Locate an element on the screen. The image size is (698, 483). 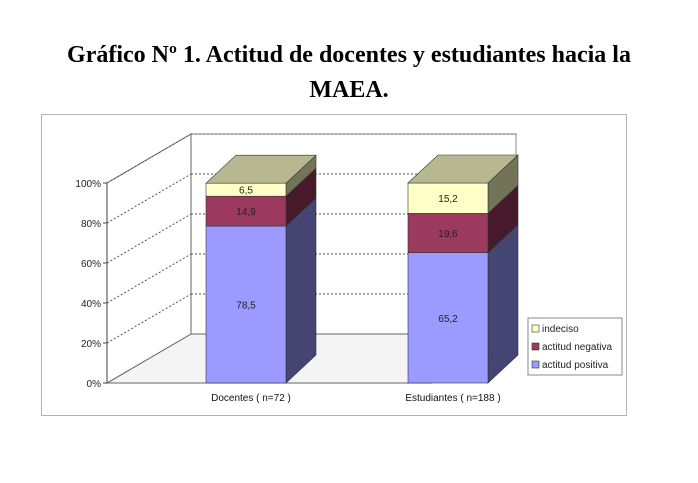
bar-segment-positiva is located at coordinates (246, 304).